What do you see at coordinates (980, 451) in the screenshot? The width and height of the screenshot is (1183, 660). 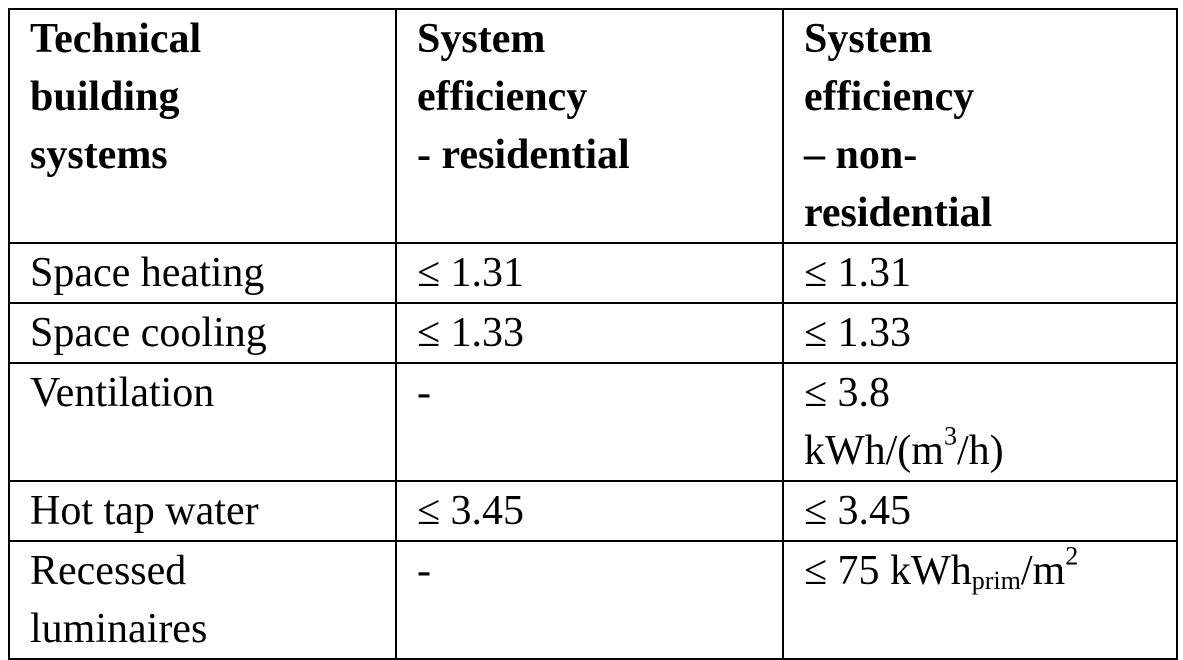 I see `text-run: /h)` at bounding box center [980, 451].